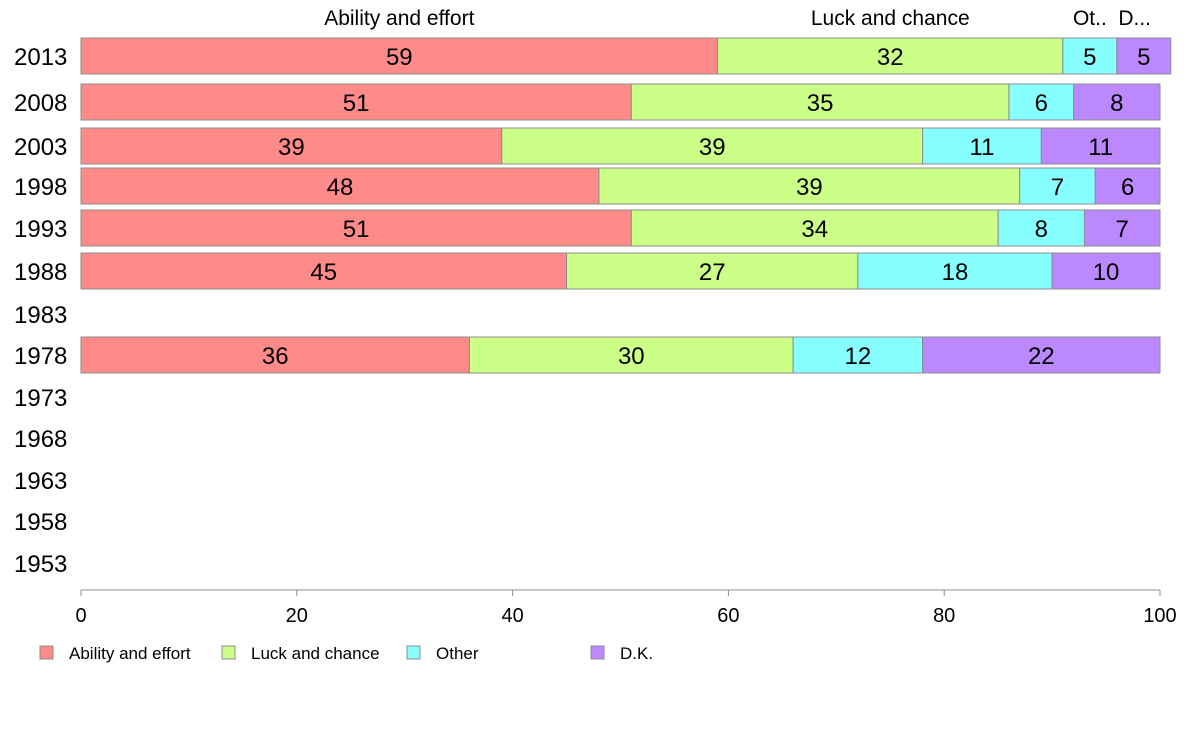 This screenshot has width=1188, height=736. Describe the element at coordinates (40, 229) in the screenshot. I see `year-label-1993: 1993` at that location.